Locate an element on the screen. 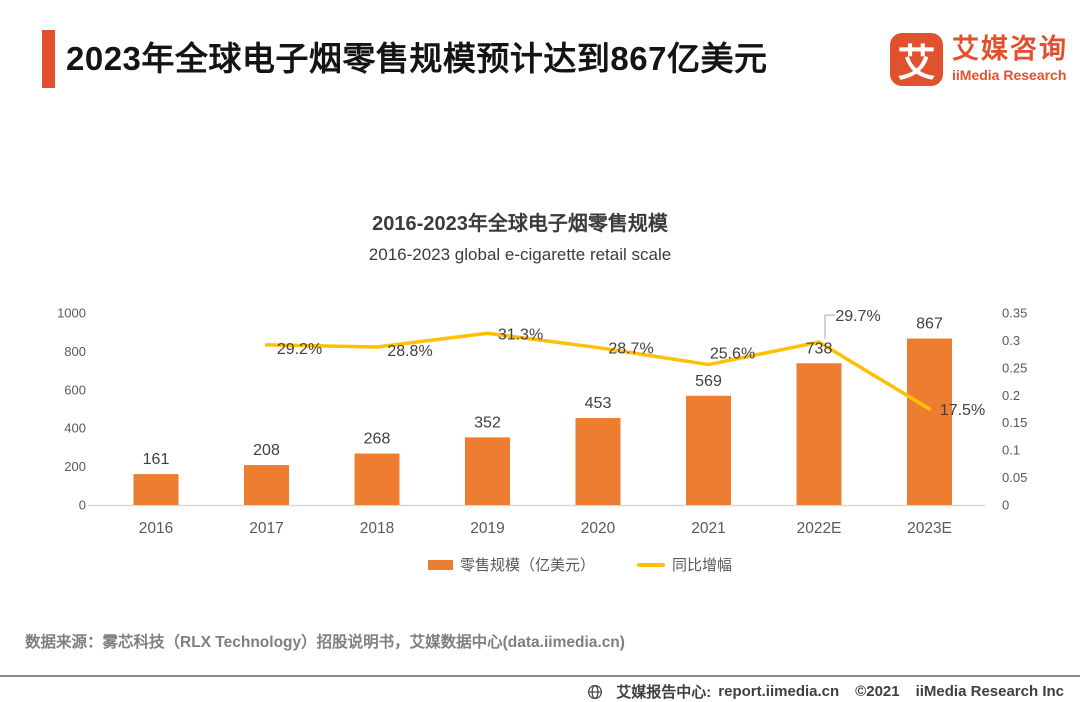  bar-value-label: 738 is located at coordinates (819, 348).